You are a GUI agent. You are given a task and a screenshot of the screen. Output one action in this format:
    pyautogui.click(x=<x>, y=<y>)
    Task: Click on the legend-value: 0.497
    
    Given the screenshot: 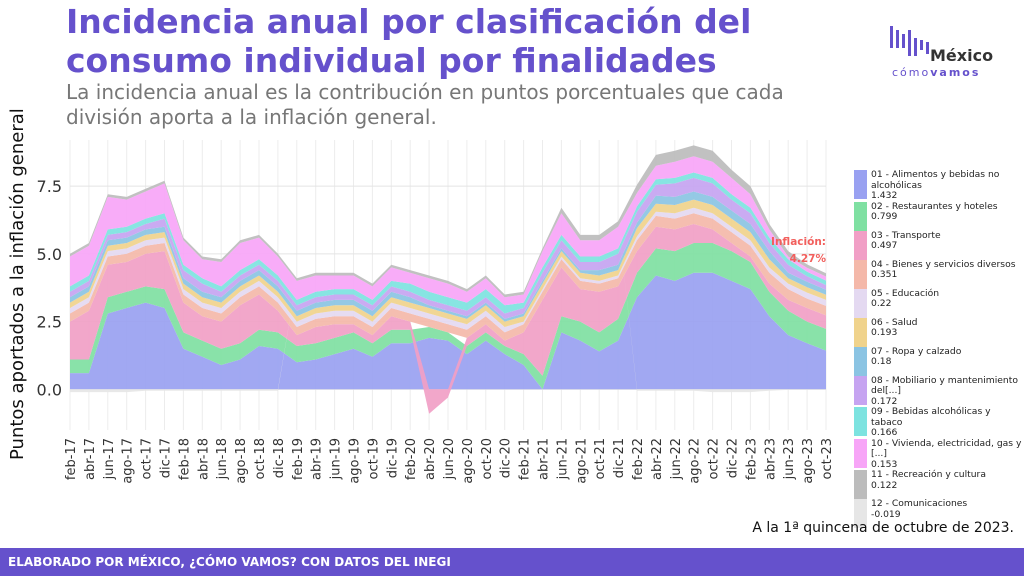 What is the action you would take?
    pyautogui.click(x=884, y=245)
    